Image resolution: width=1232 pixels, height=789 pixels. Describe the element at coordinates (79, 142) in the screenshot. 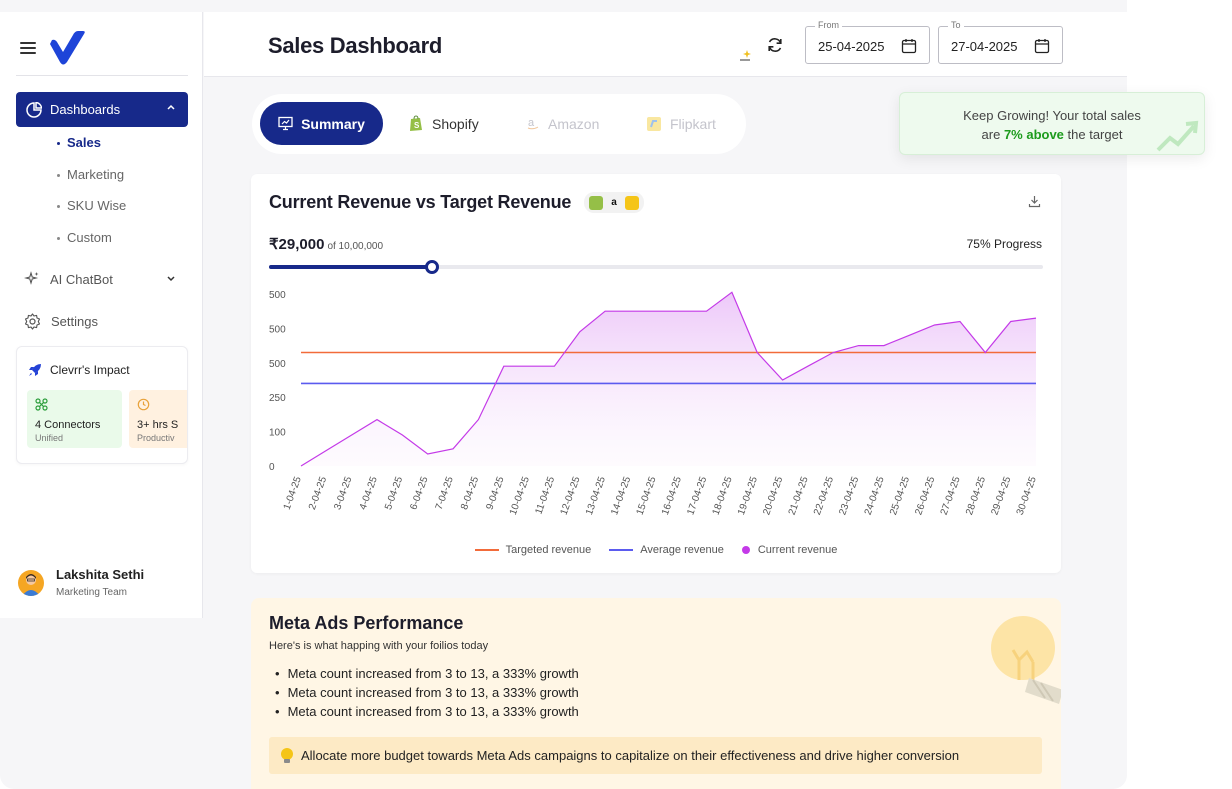

I see `sidebar-subitem-sales: Sales` at that location.